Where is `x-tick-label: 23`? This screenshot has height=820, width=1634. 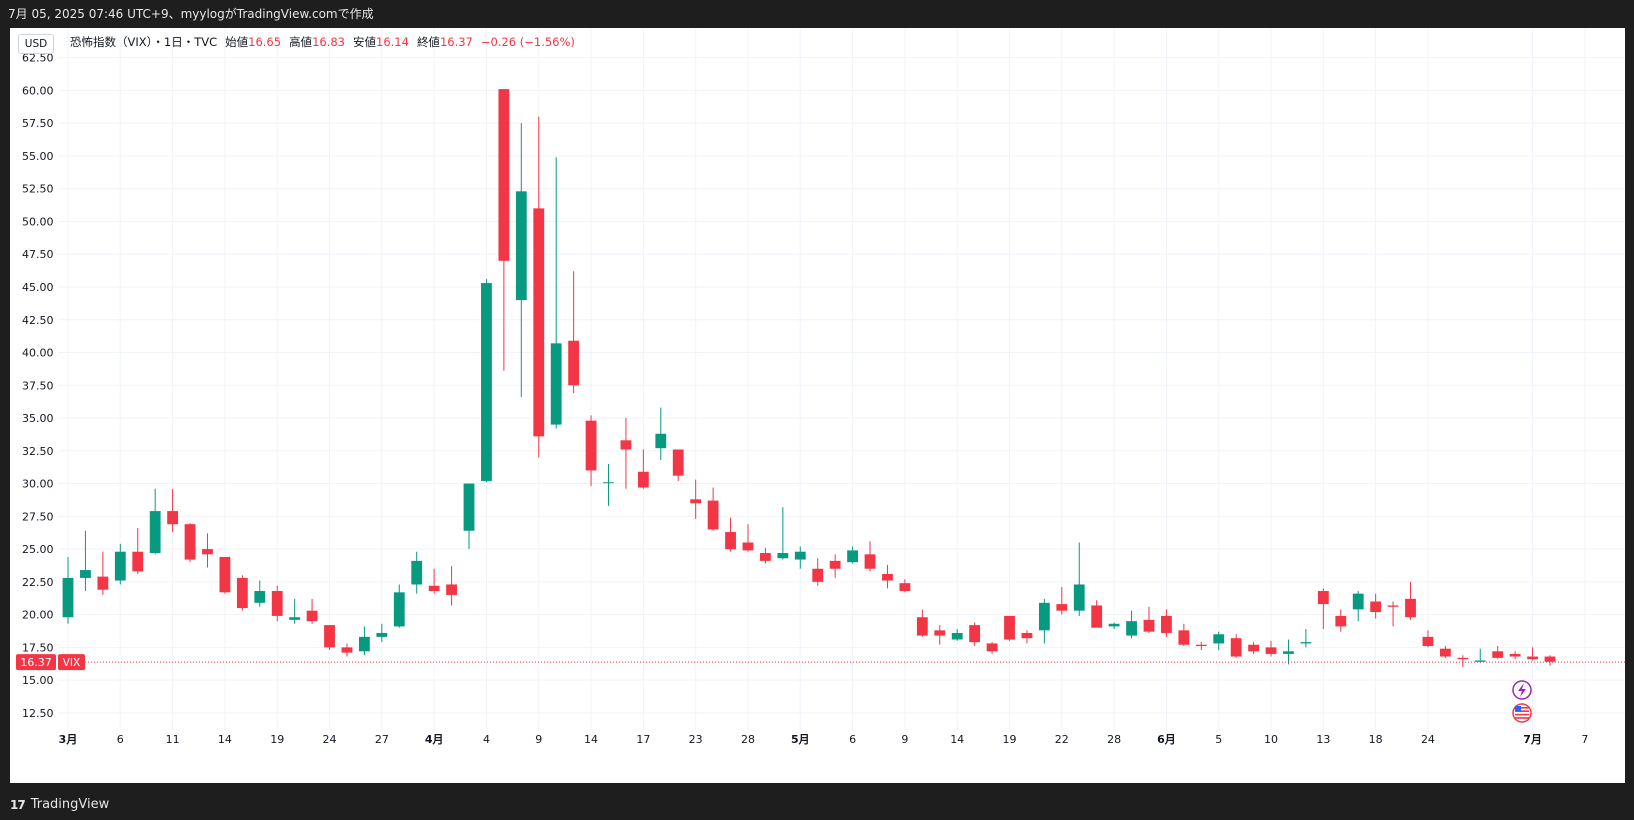
x-tick-label: 23 is located at coordinates (696, 739).